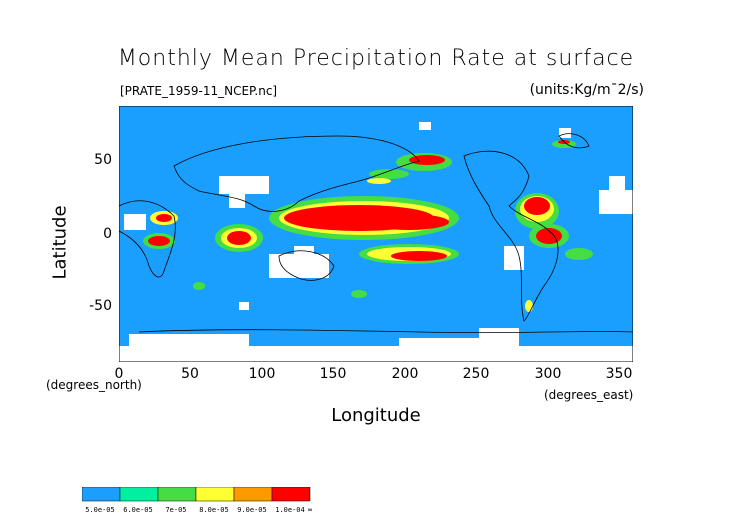 This screenshot has height=532, width=752. I want to click on x-axis-title: Longitude, so click(376, 415).